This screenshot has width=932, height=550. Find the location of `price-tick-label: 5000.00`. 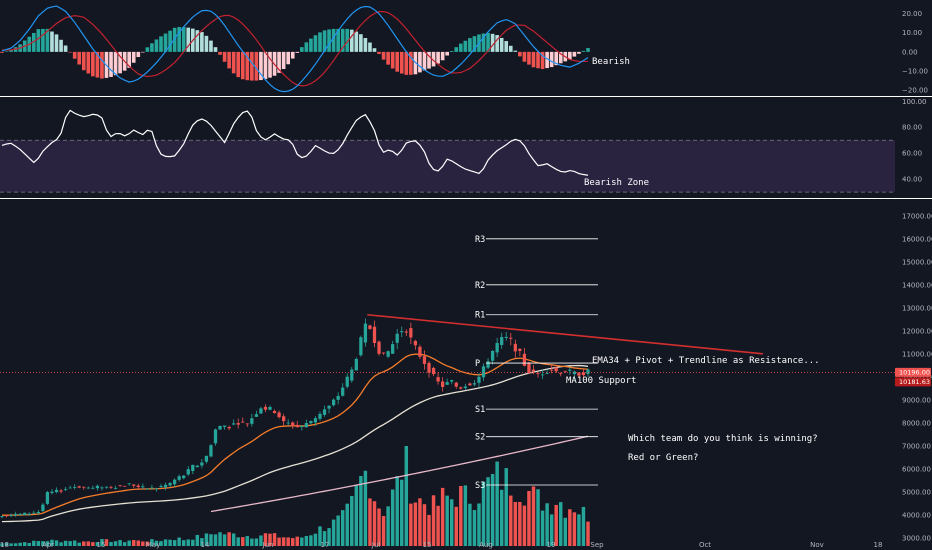

price-tick-label: 5000.00 is located at coordinates (916, 492).